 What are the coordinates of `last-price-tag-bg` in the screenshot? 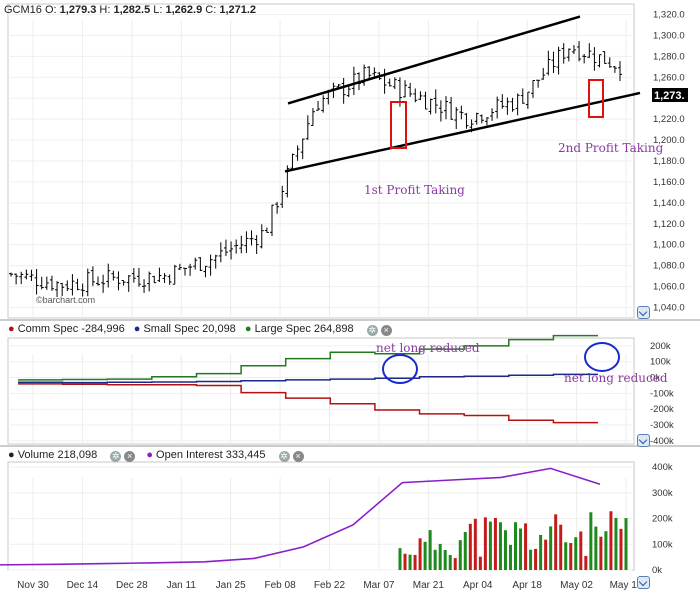 It's located at (670, 95).